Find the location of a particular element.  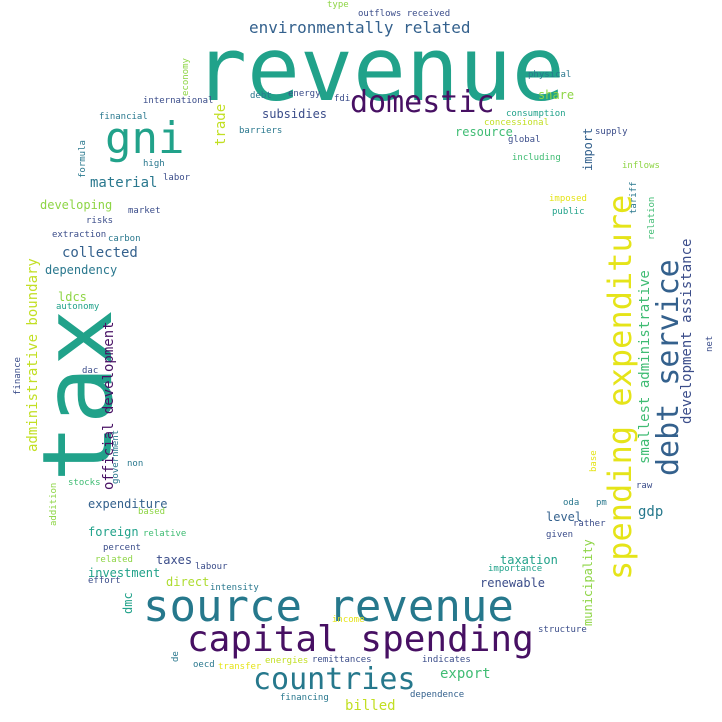

cloud-word-finance: finance is located at coordinates (18, 376).